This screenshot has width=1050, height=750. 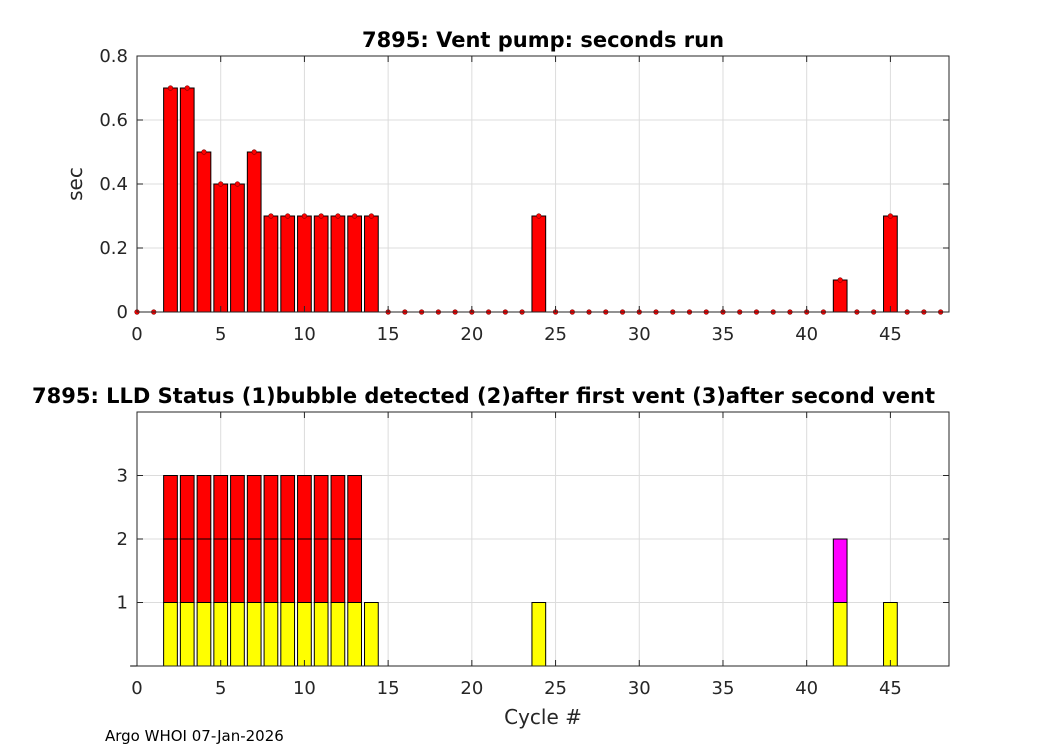 What do you see at coordinates (543, 40) in the screenshot?
I see `chart-title-top: 7895: Vent pump: seconds run` at bounding box center [543, 40].